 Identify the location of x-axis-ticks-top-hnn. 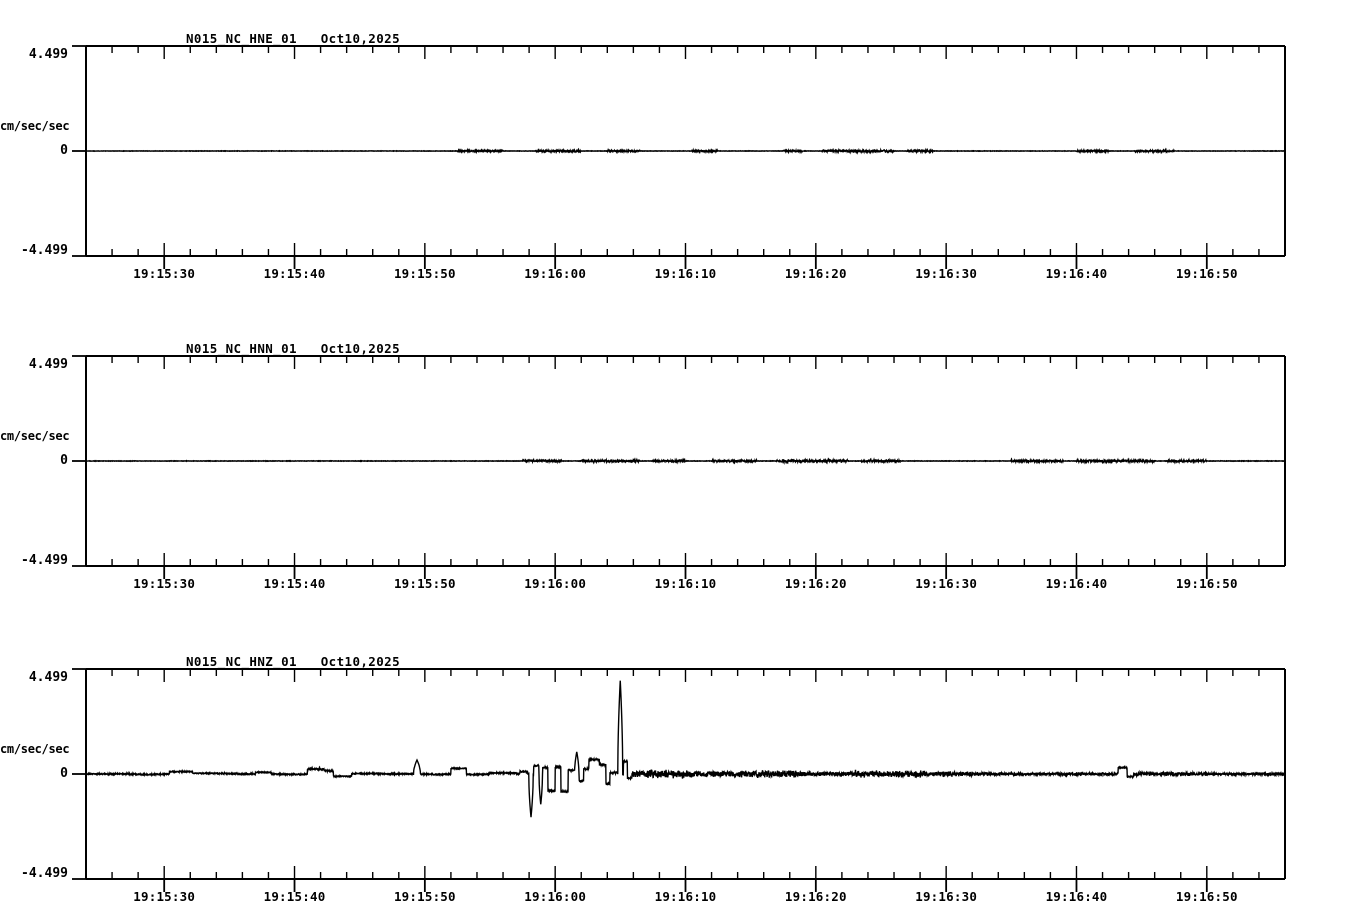
(698, 362).